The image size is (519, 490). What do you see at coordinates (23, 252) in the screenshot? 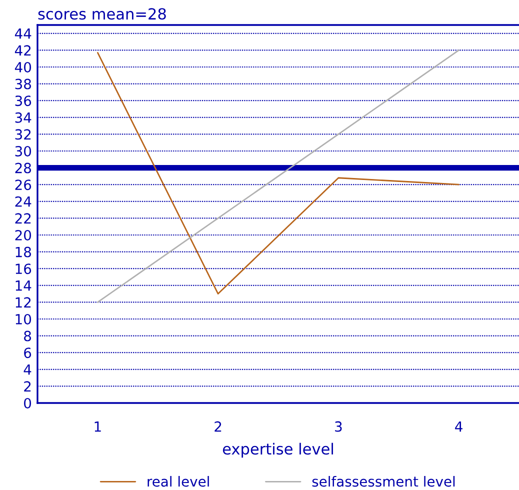
I see `y-tick-label: 18` at bounding box center [23, 252].